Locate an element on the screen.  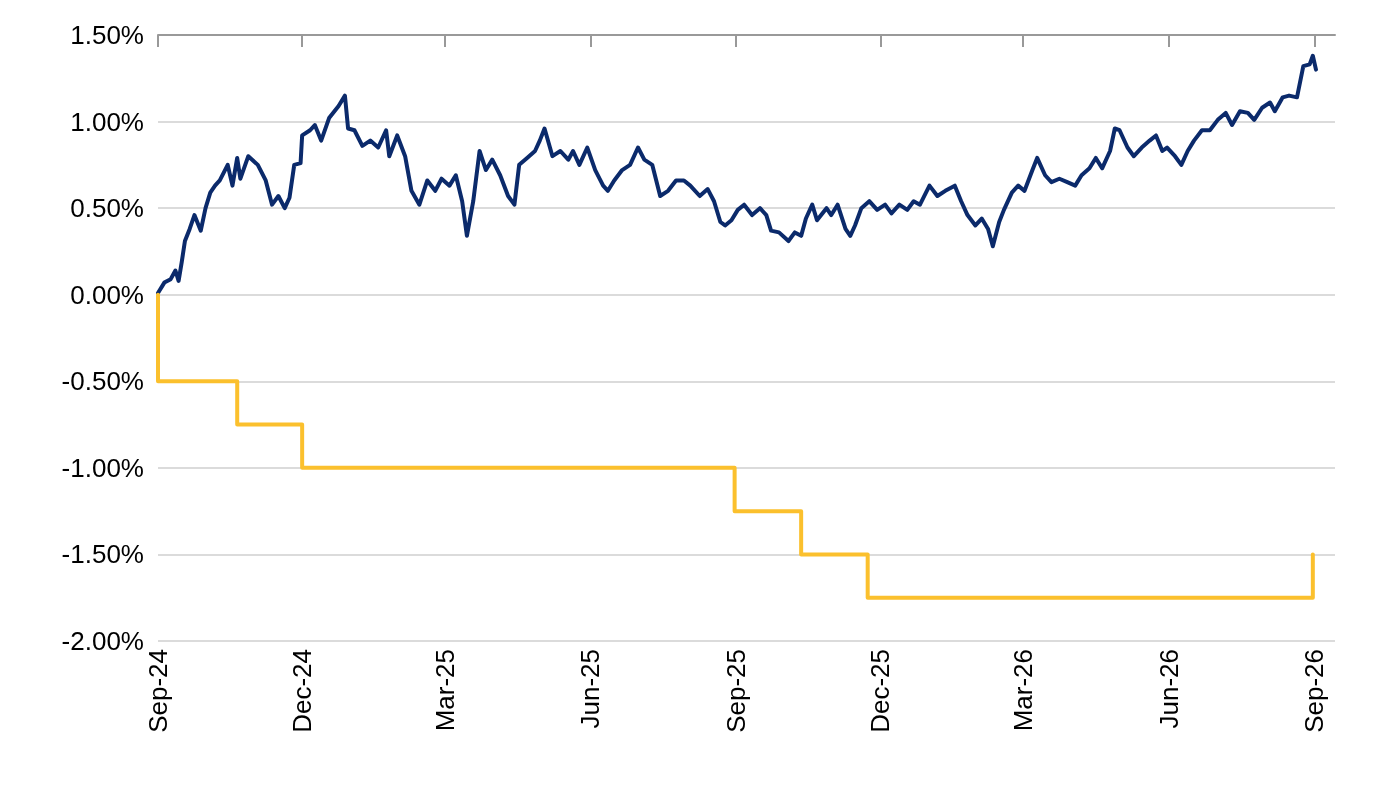
x-tick-label: Jun-26 is located at coordinates (1168, 689).